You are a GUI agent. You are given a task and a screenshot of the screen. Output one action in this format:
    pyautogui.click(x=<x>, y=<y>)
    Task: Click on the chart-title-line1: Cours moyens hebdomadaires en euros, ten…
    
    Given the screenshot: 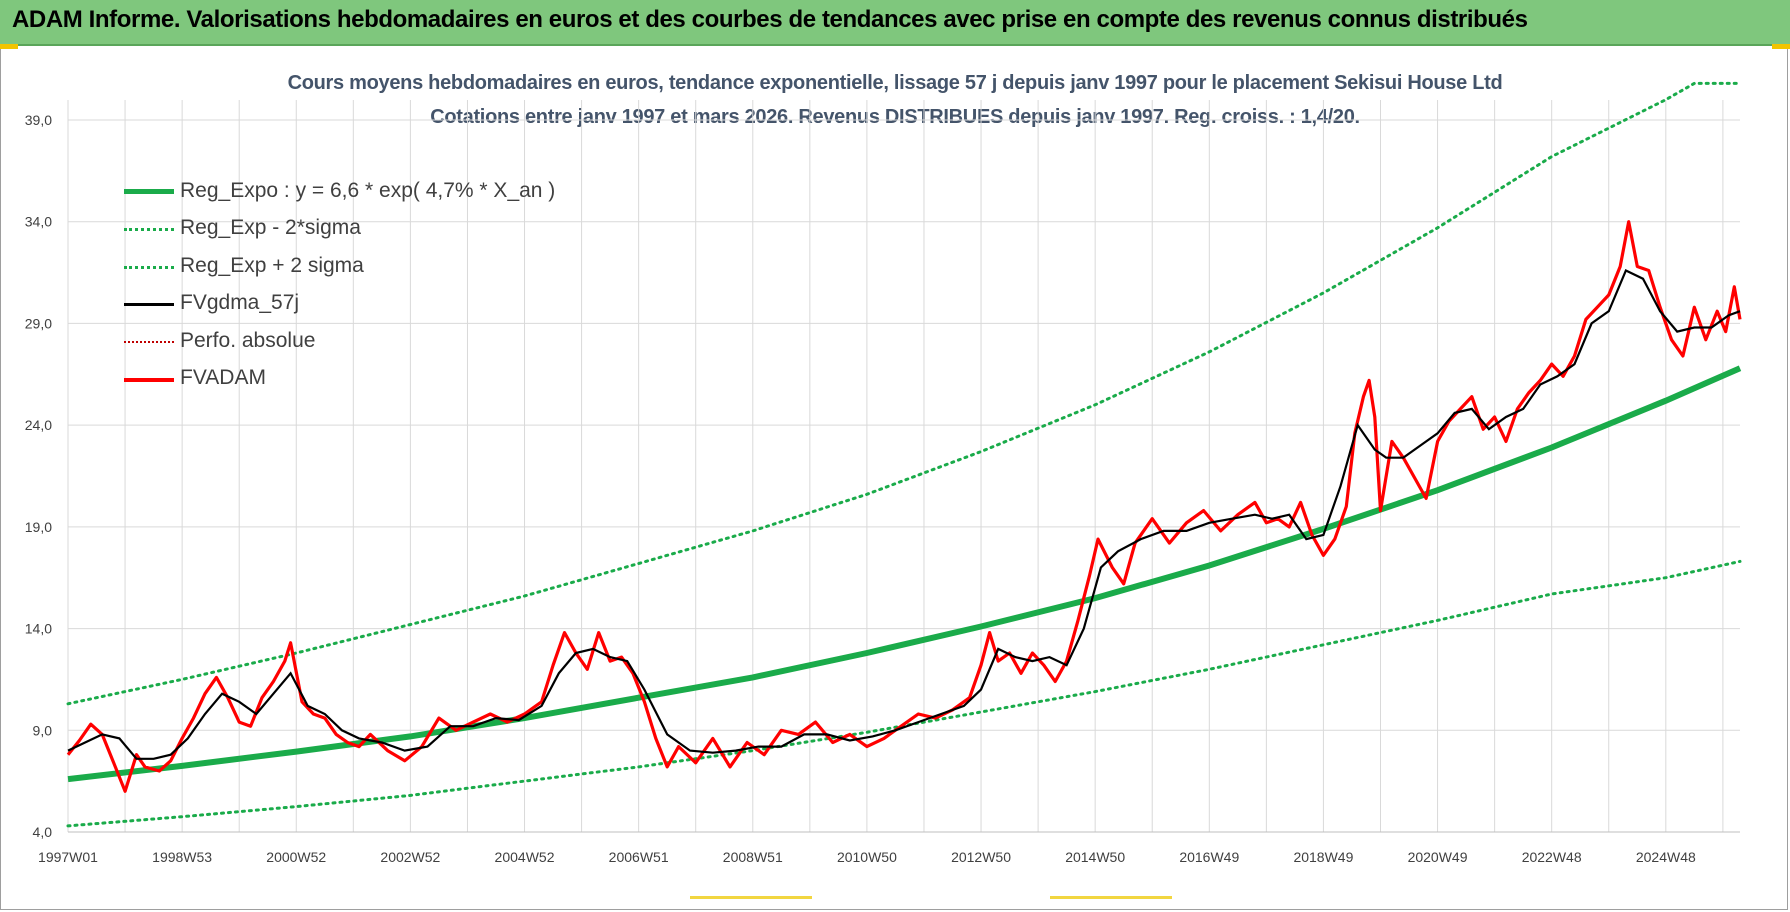 What is the action you would take?
    pyautogui.click(x=895, y=83)
    